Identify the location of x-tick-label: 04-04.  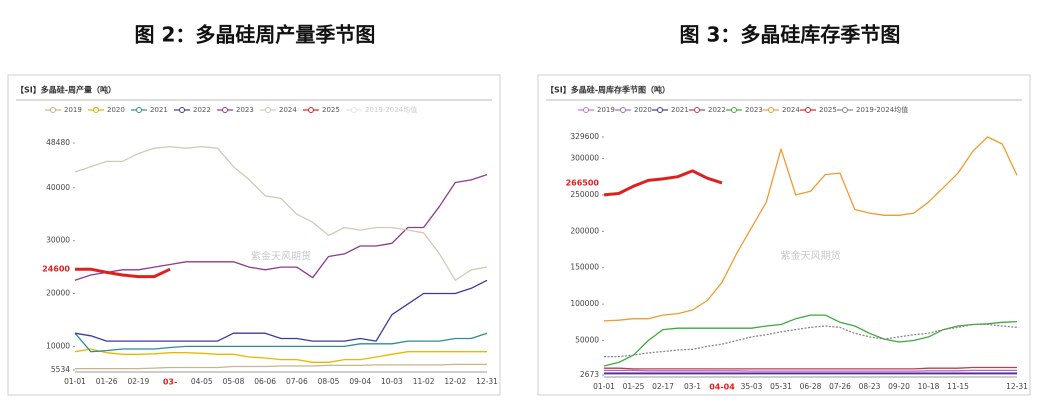
(722, 387).